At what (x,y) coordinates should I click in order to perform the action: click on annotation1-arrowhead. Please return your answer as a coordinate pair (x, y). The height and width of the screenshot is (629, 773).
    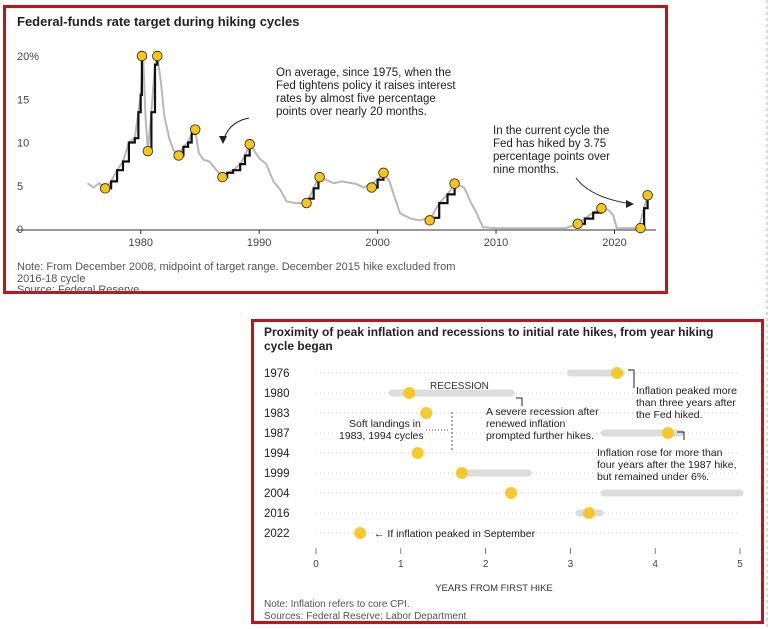
    Looking at the image, I should click on (223, 140).